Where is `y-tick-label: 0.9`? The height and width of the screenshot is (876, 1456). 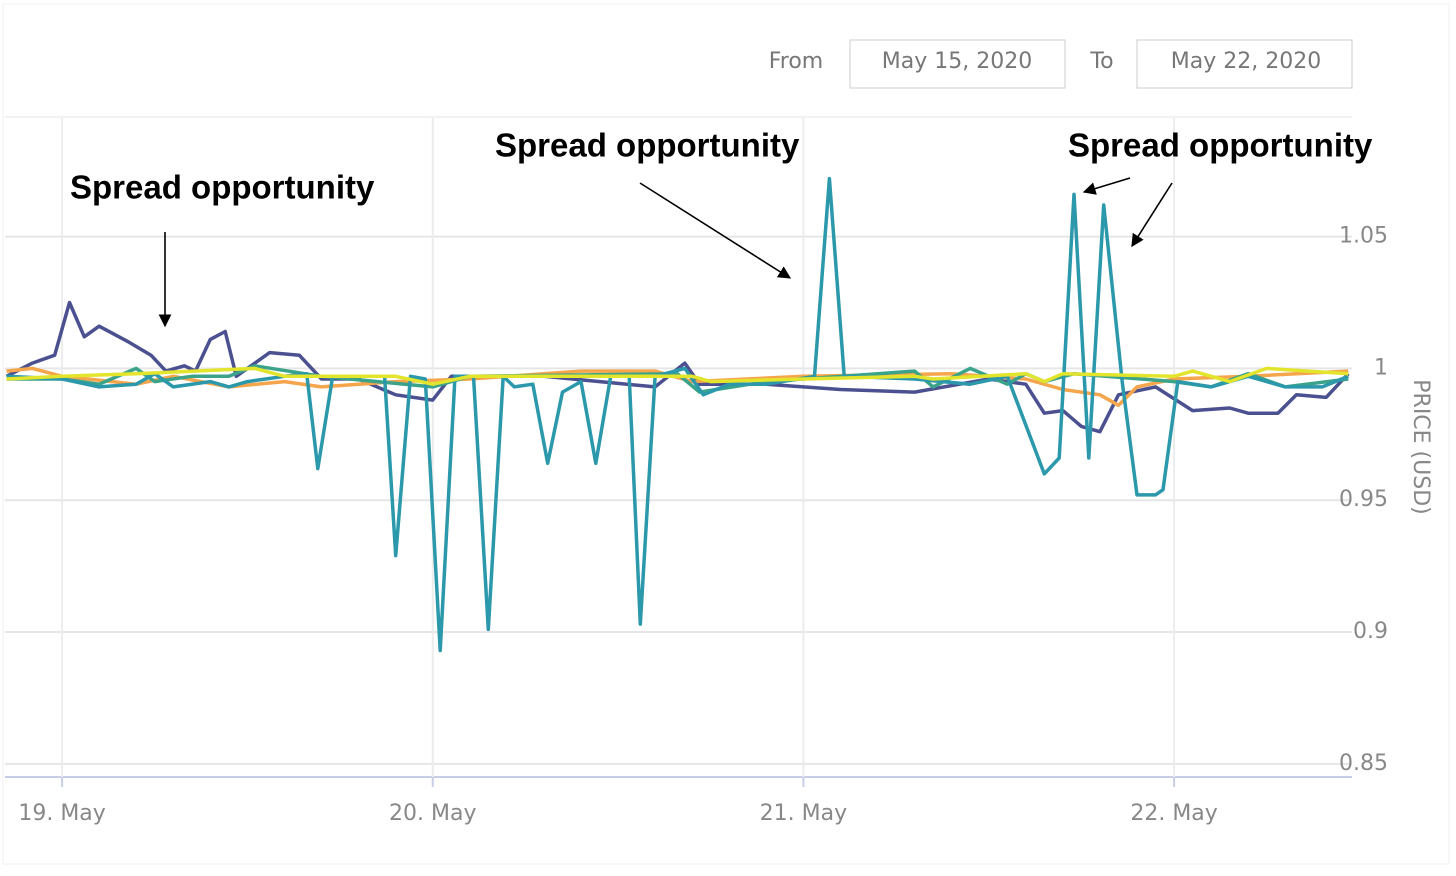 y-tick-label: 0.9 is located at coordinates (1370, 631).